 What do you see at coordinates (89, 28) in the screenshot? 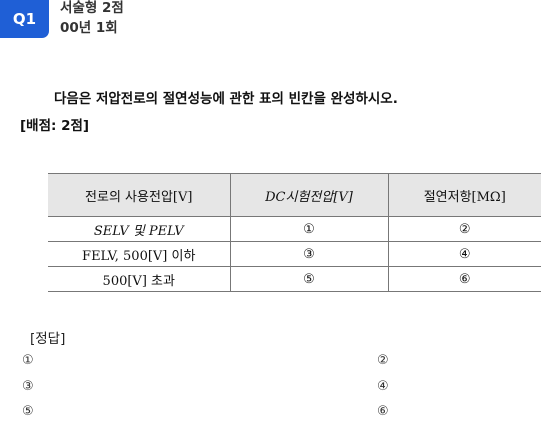
I see `exam-round: 00년 1회` at bounding box center [89, 28].